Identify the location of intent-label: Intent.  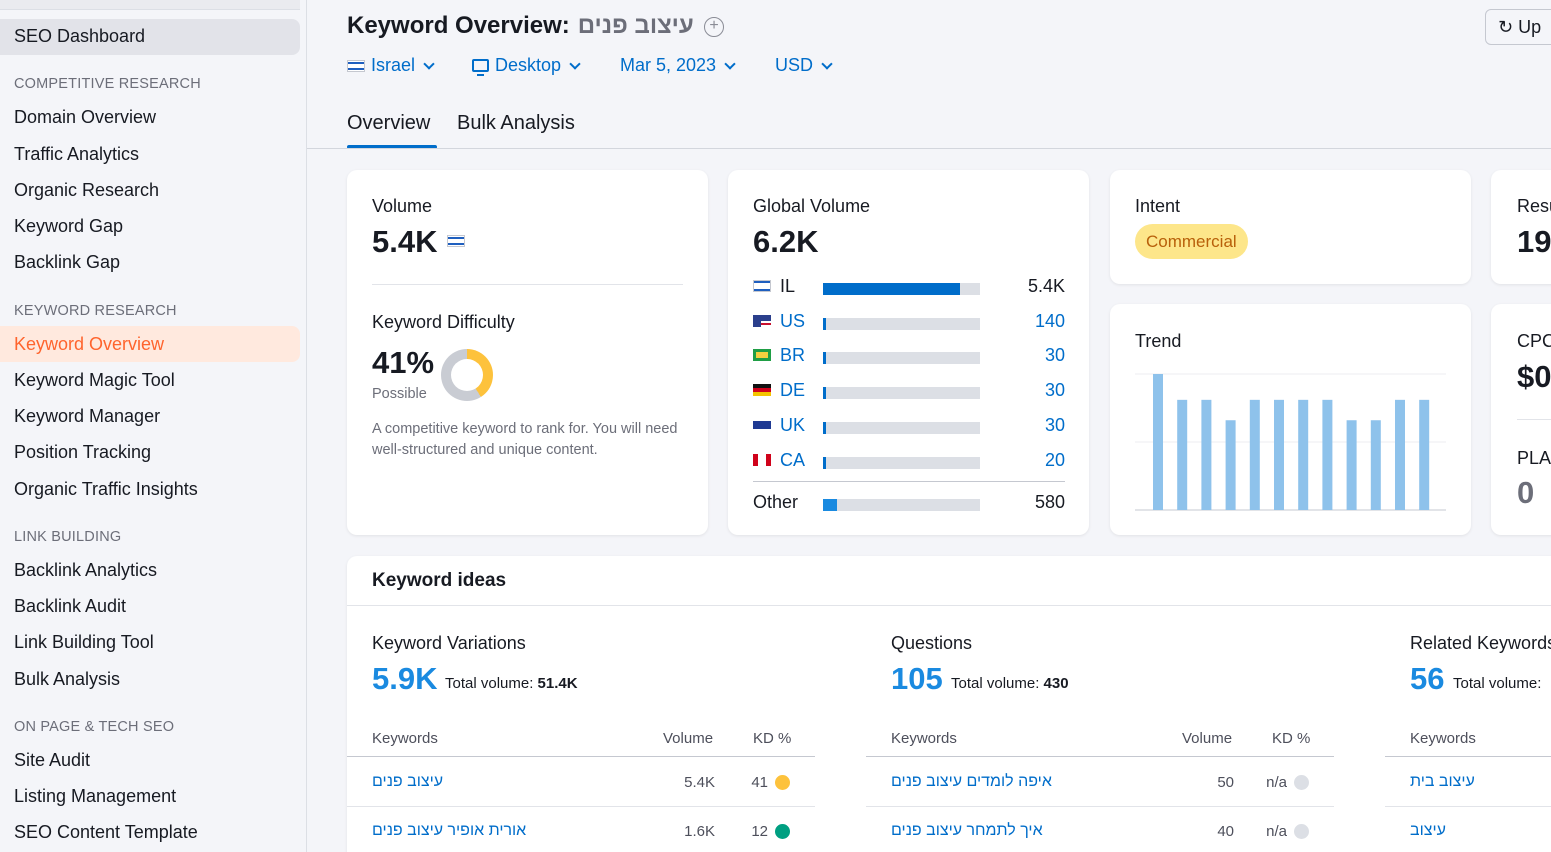
(1158, 206).